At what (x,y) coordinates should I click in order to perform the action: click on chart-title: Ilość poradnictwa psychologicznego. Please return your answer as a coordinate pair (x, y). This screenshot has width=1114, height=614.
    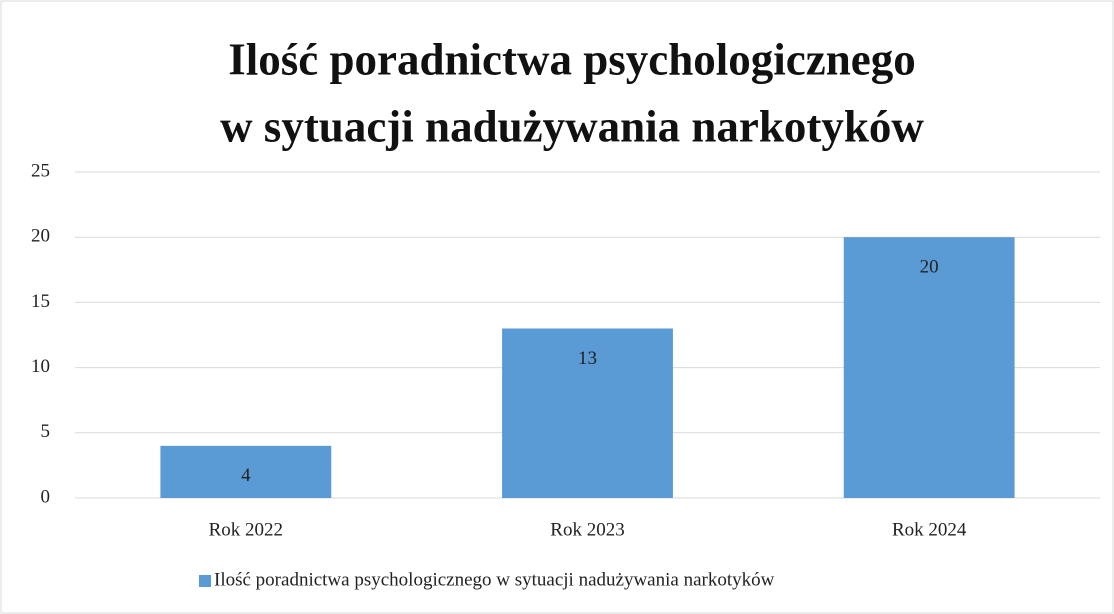
    Looking at the image, I should click on (572, 59).